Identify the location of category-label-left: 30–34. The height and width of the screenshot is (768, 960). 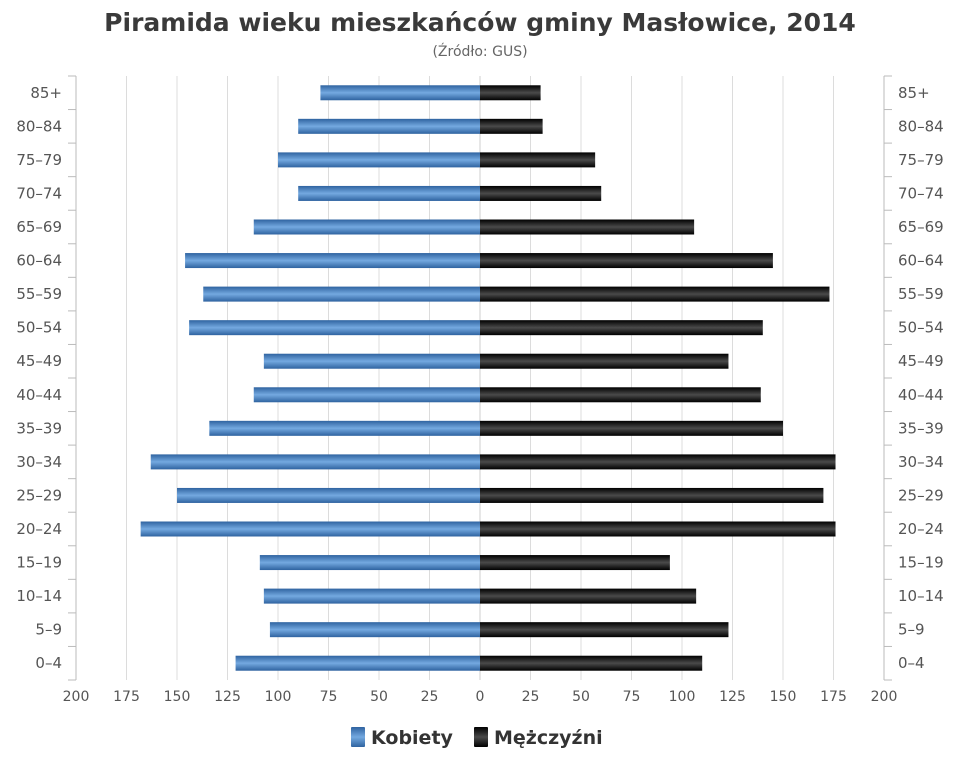
(39, 462).